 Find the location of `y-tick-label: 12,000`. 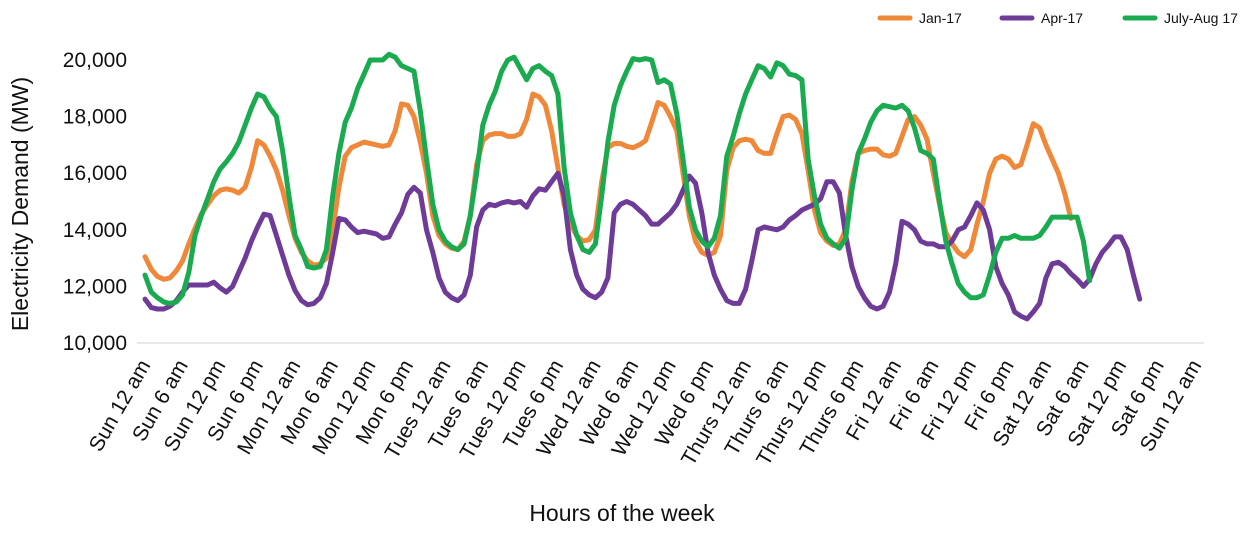

y-tick-label: 12,000 is located at coordinates (95, 286).